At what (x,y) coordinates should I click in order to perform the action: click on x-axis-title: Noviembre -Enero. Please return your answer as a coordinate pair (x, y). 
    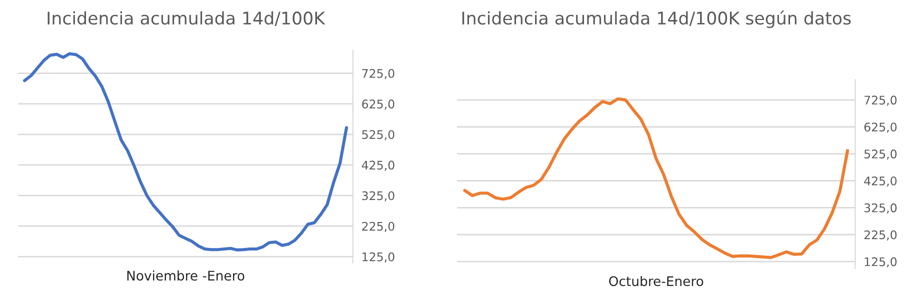
    Looking at the image, I should click on (185, 275).